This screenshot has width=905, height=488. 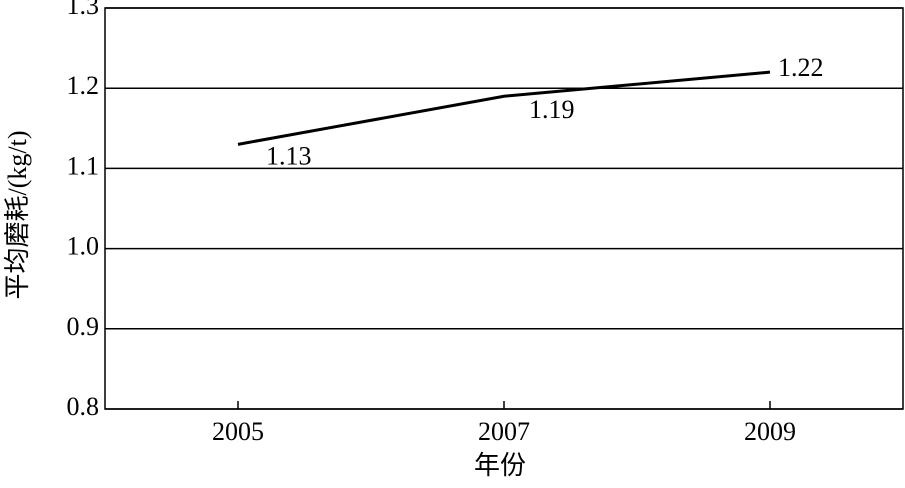 I want to click on x-tick-label: 2005, so click(x=238, y=431).